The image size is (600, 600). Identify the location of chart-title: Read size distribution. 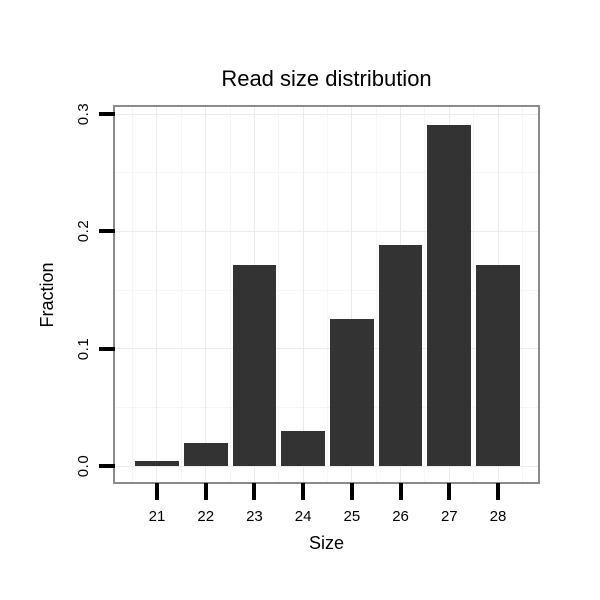
(326, 78).